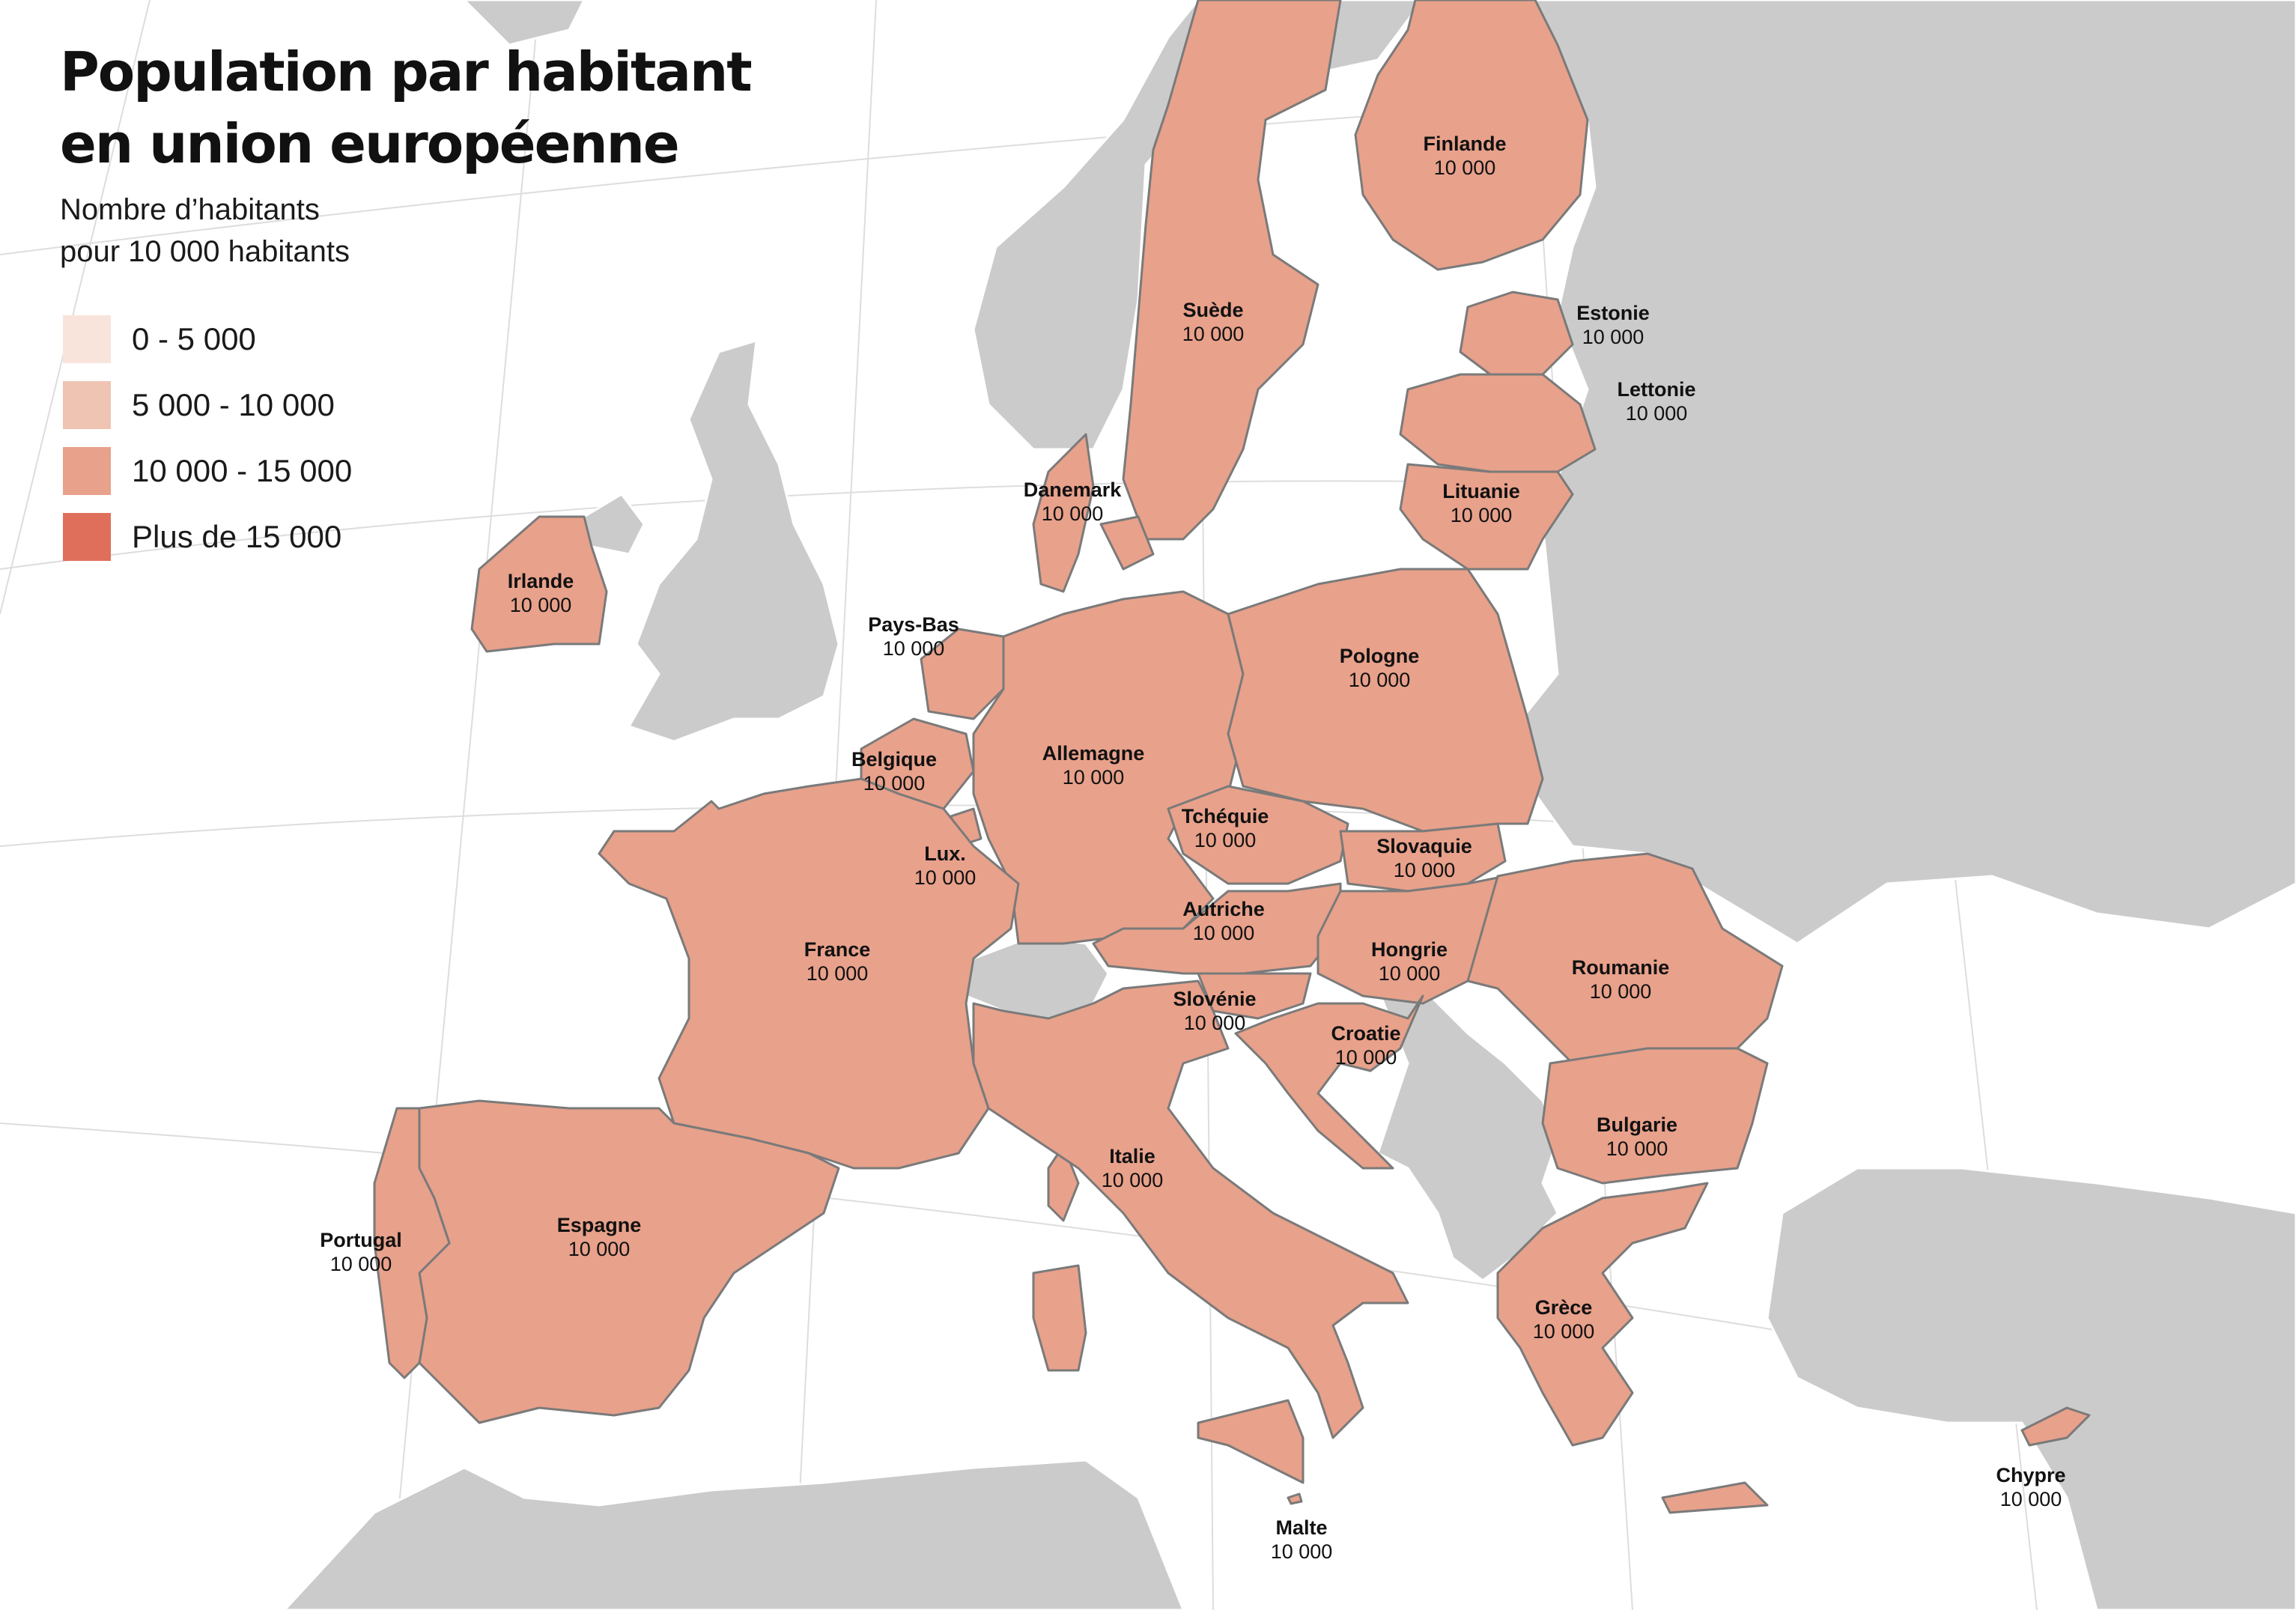 The width and height of the screenshot is (2296, 1610). I want to click on country-label: Slovaquie 10 000, so click(1424, 858).